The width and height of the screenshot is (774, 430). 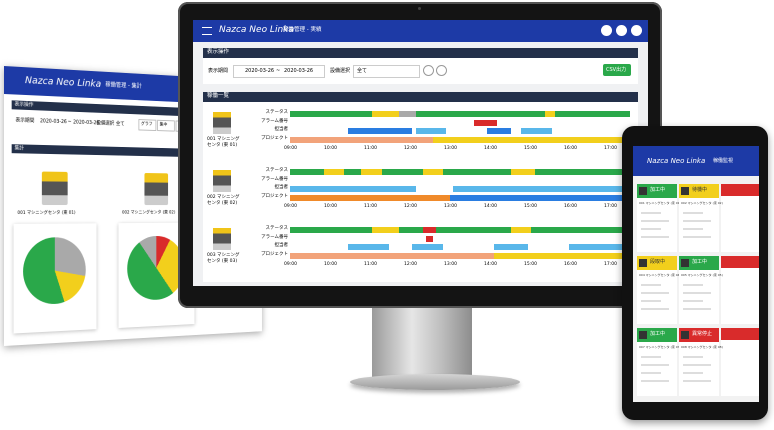 What do you see at coordinates (570, 264) in the screenshot?
I see `time-tick-label: 16:00` at bounding box center [570, 264].